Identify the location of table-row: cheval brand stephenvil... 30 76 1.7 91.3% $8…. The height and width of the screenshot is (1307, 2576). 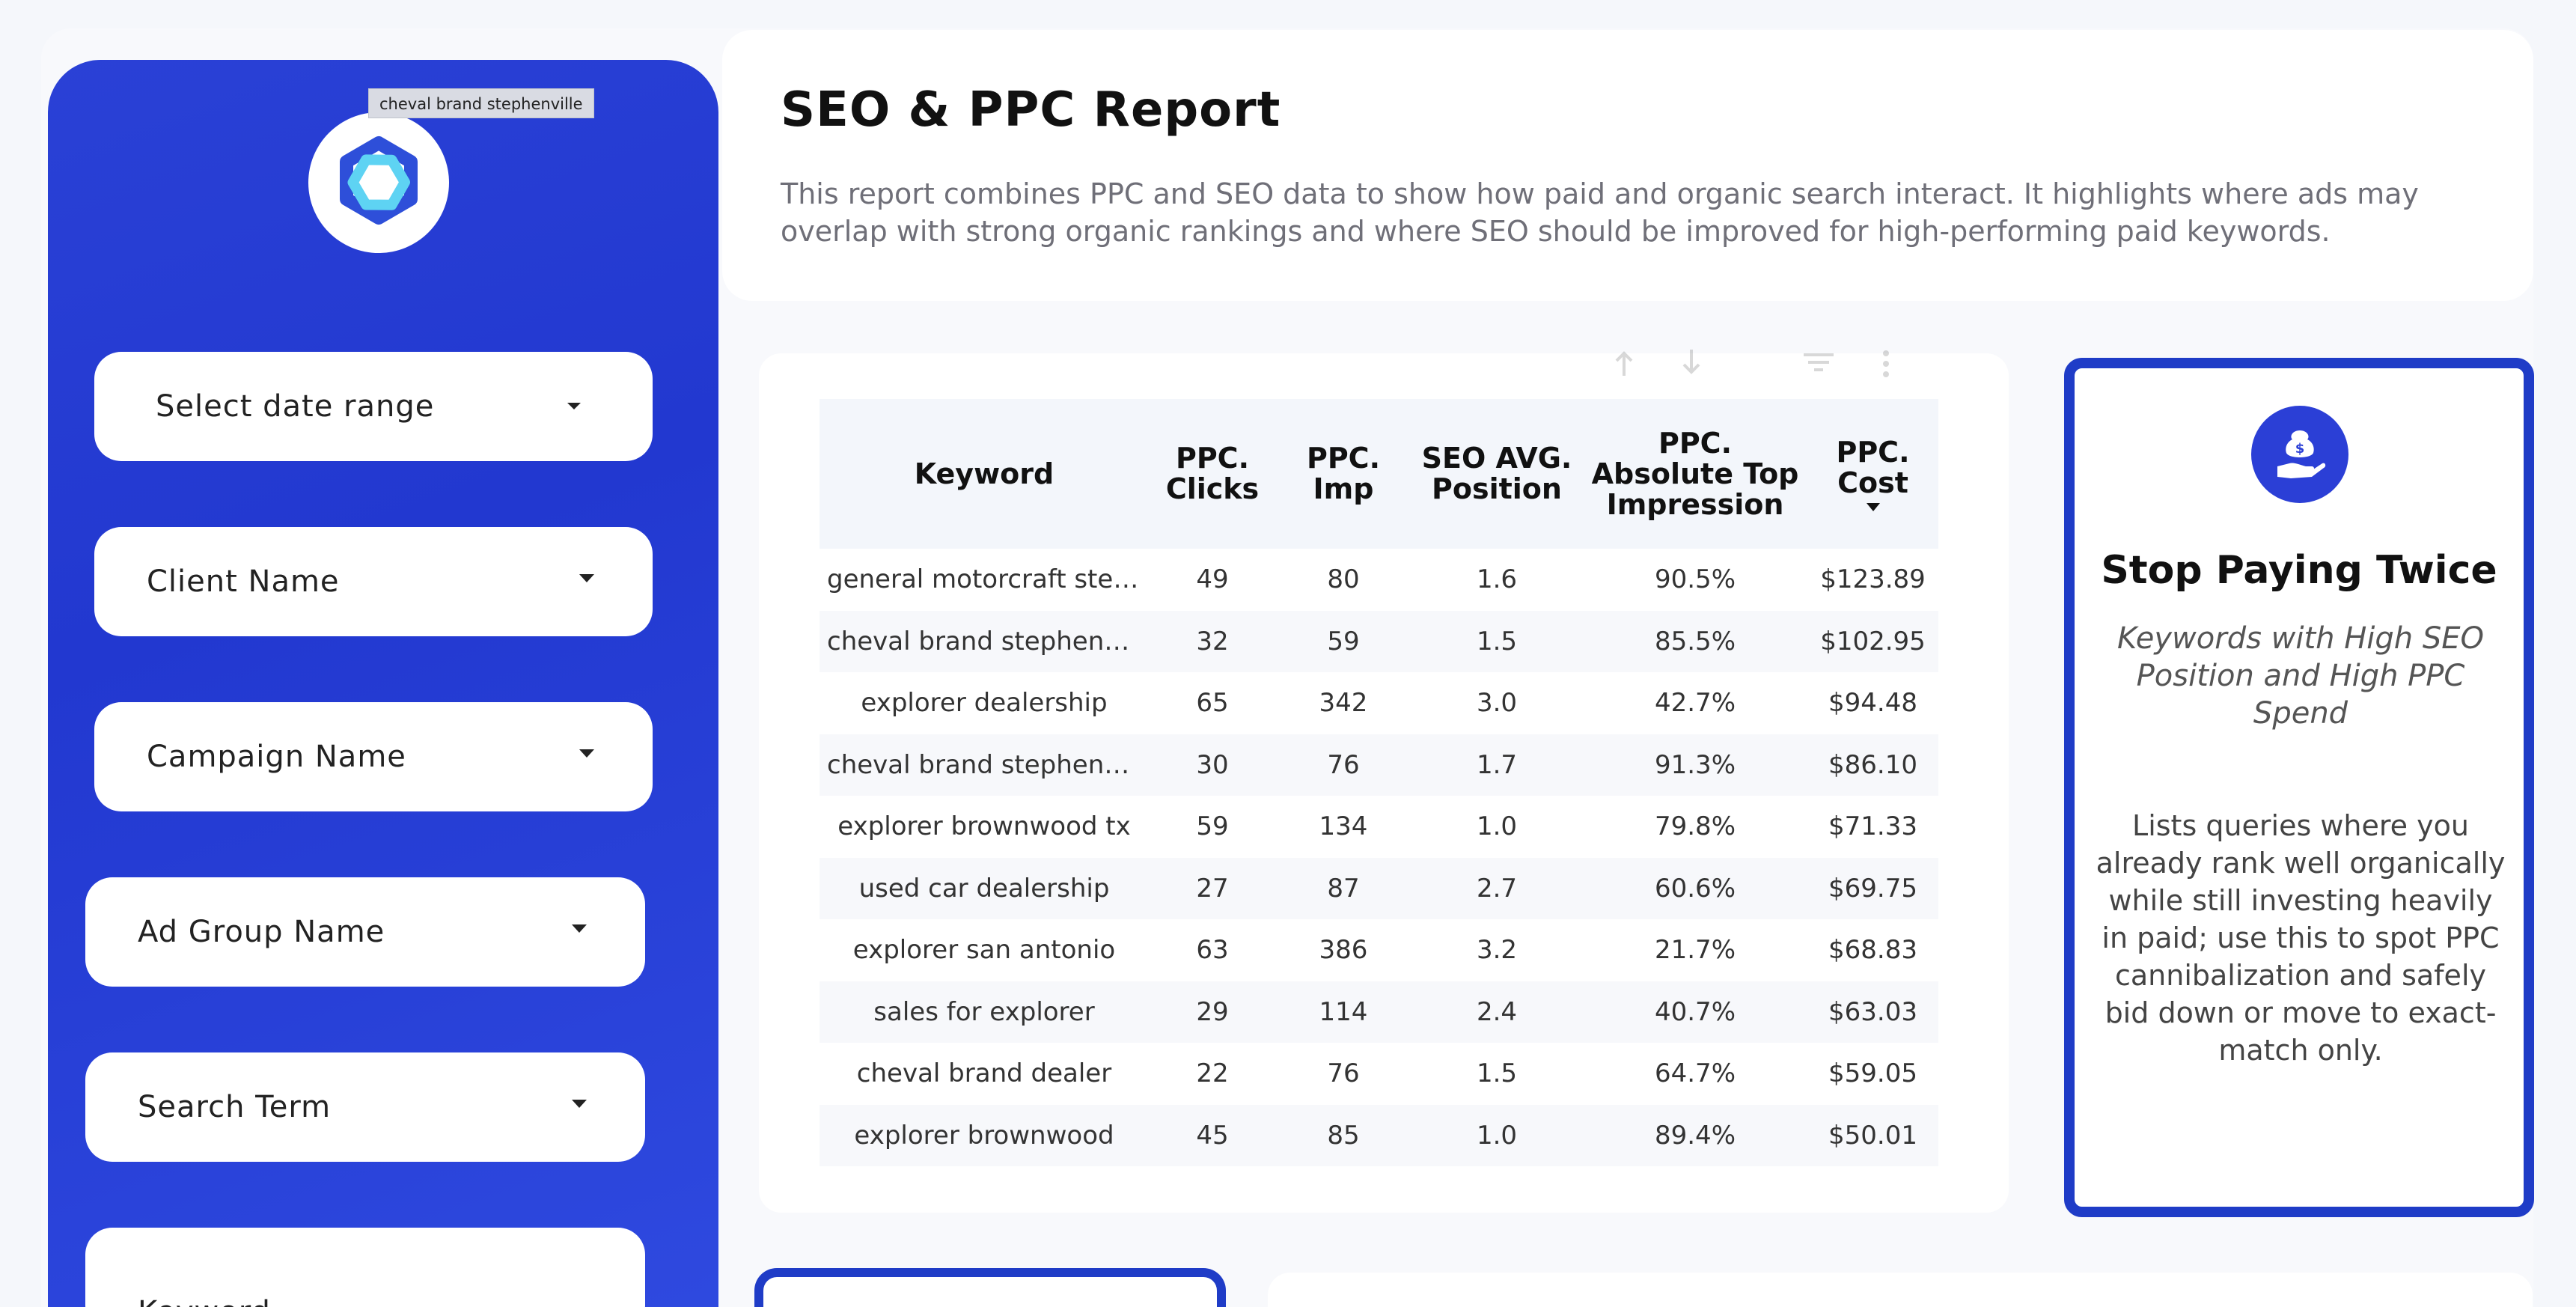
(1379, 765).